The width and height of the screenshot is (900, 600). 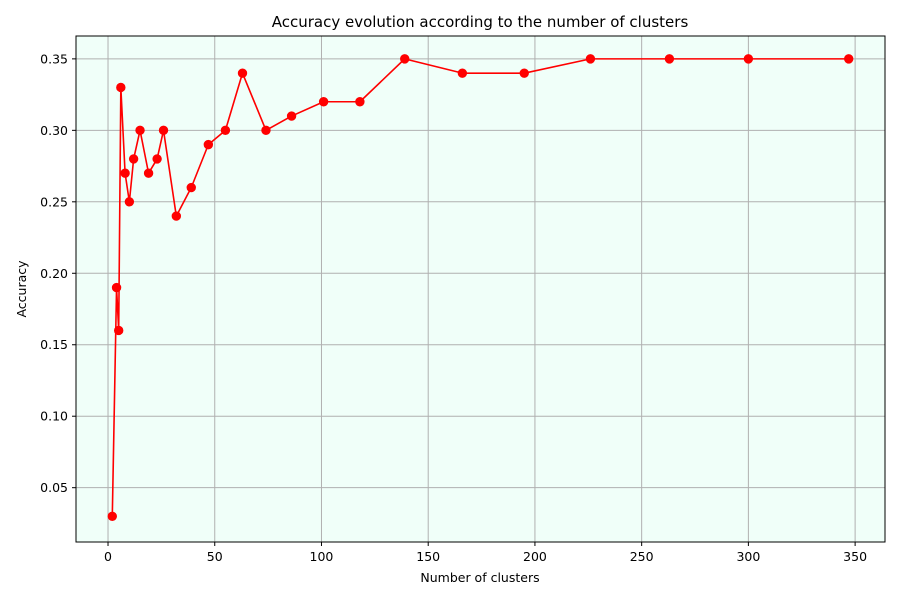 What do you see at coordinates (535, 556) in the screenshot?
I see `x-tick-label: 200` at bounding box center [535, 556].